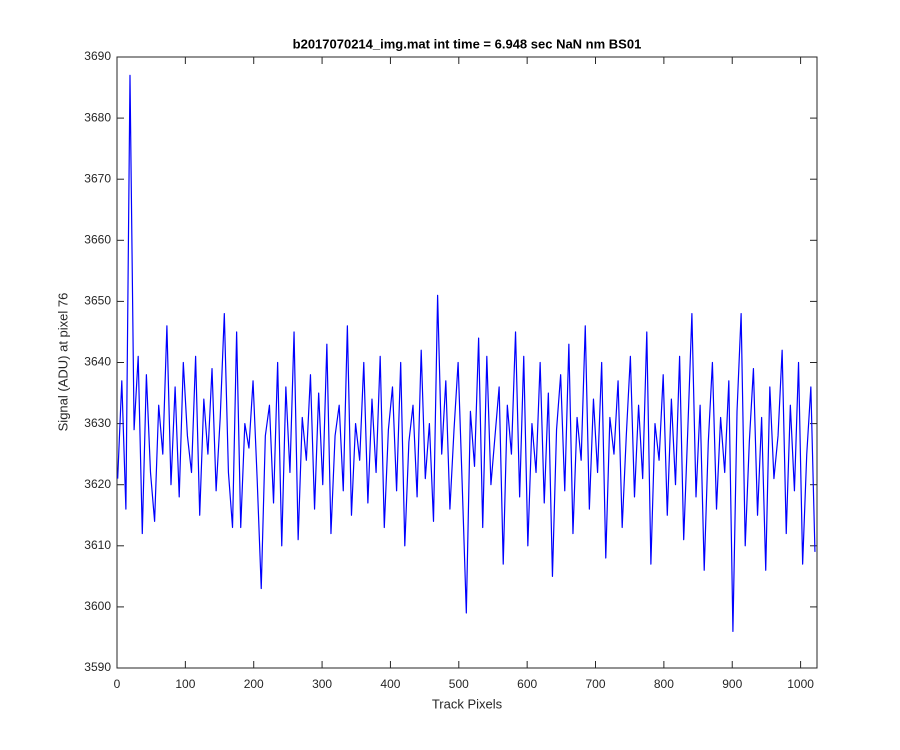  What do you see at coordinates (97, 56) in the screenshot?
I see `y-tick-label: 3690` at bounding box center [97, 56].